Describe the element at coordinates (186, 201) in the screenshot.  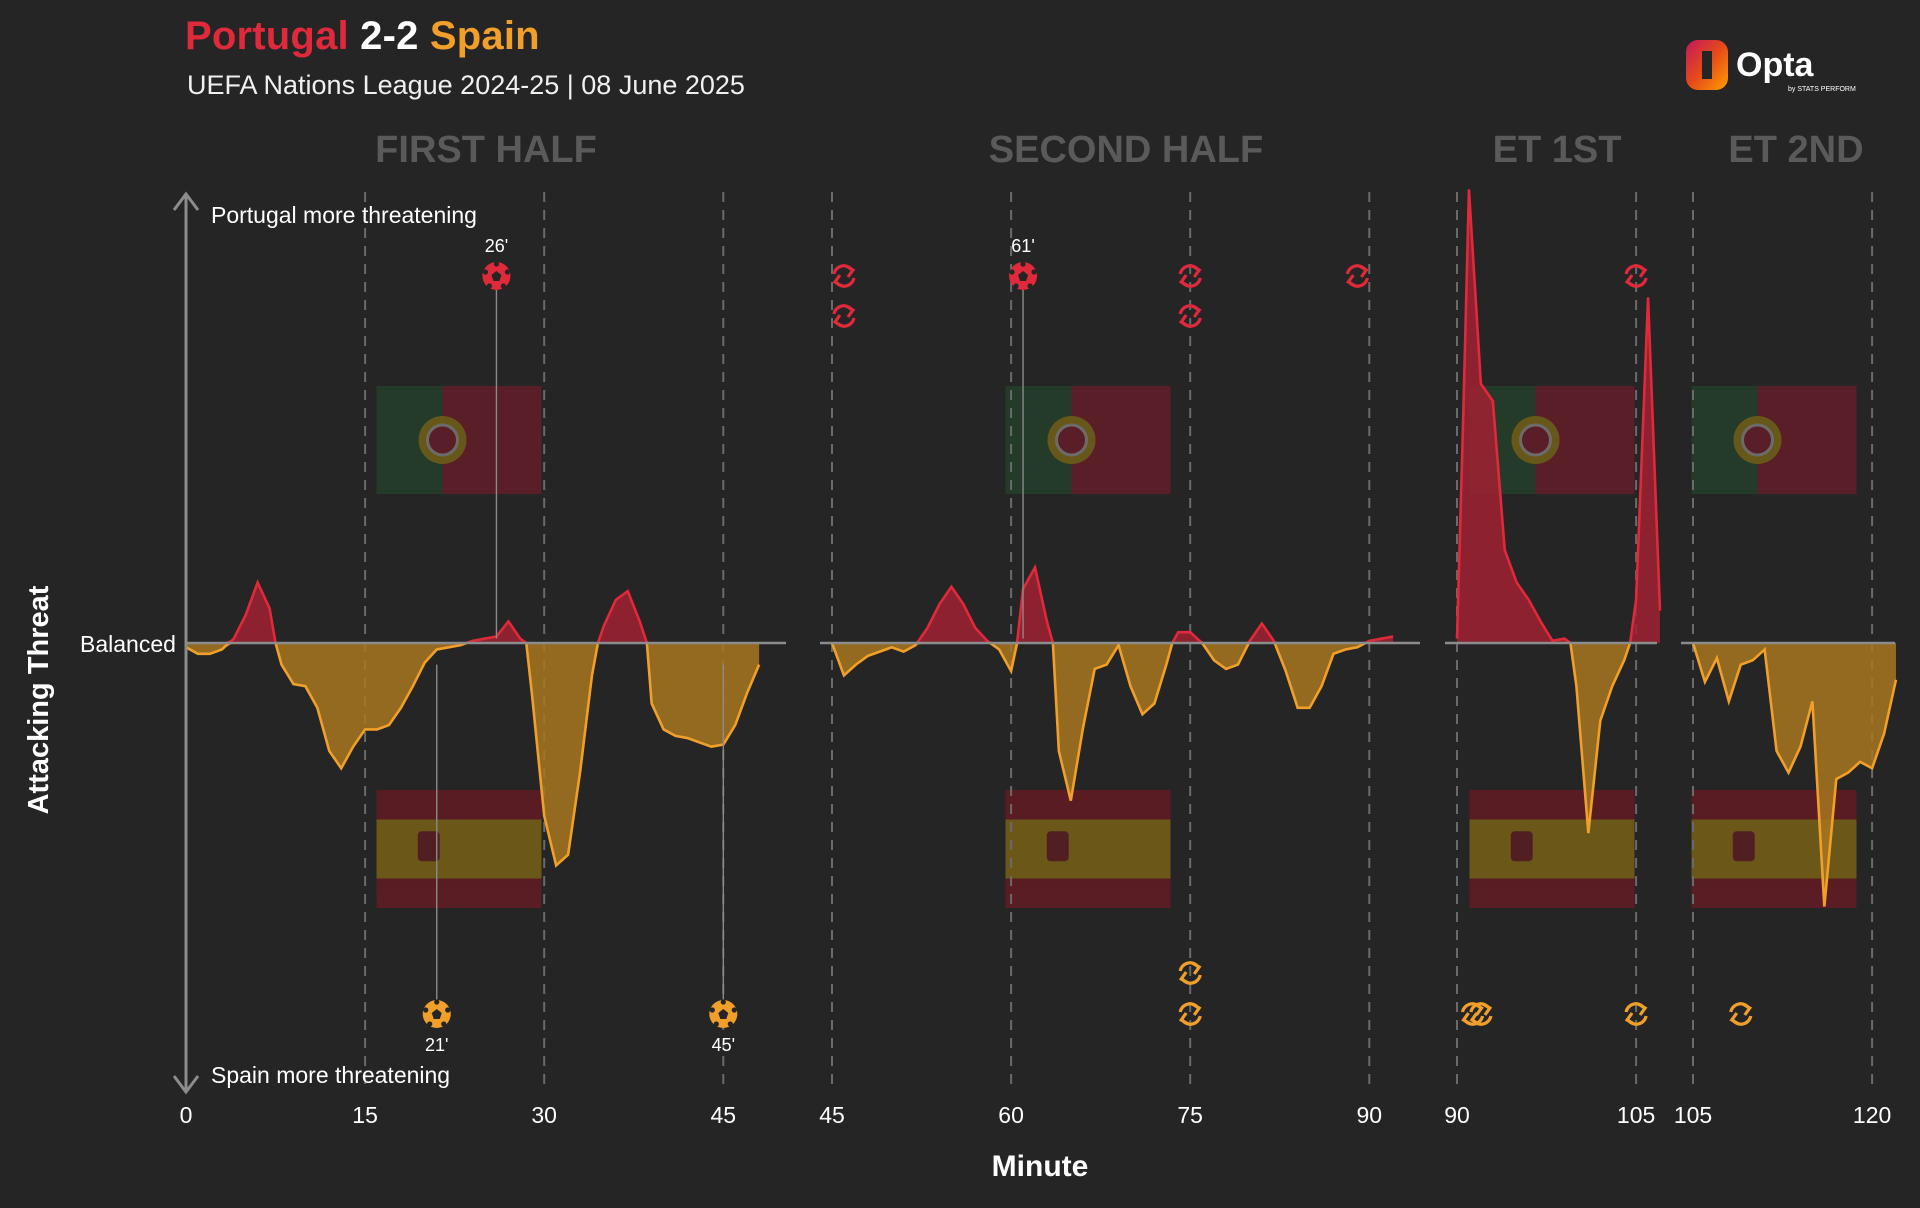
I see `arrow-up-icon` at that location.